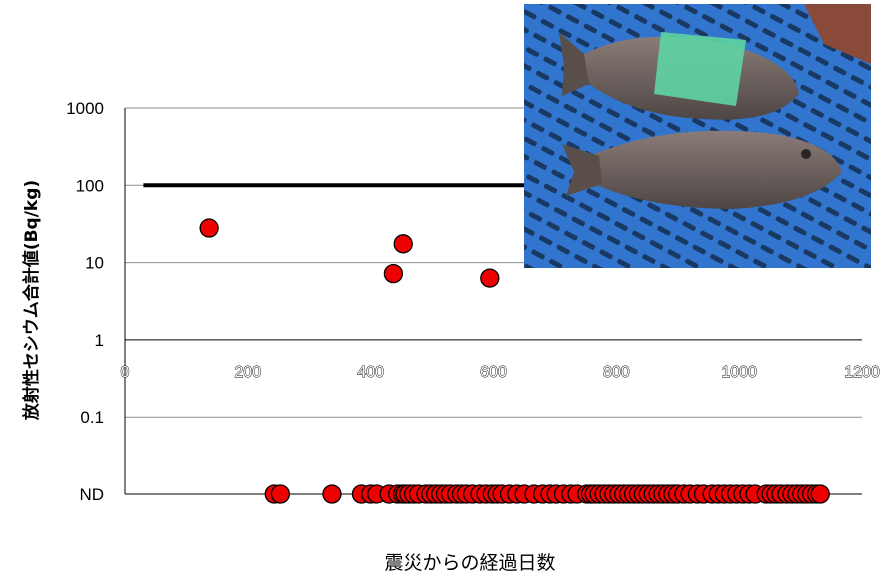  What do you see at coordinates (85, 301) in the screenshot?
I see `y-tick-labels: 1000 100 10 1 0.1 ND` at bounding box center [85, 301].